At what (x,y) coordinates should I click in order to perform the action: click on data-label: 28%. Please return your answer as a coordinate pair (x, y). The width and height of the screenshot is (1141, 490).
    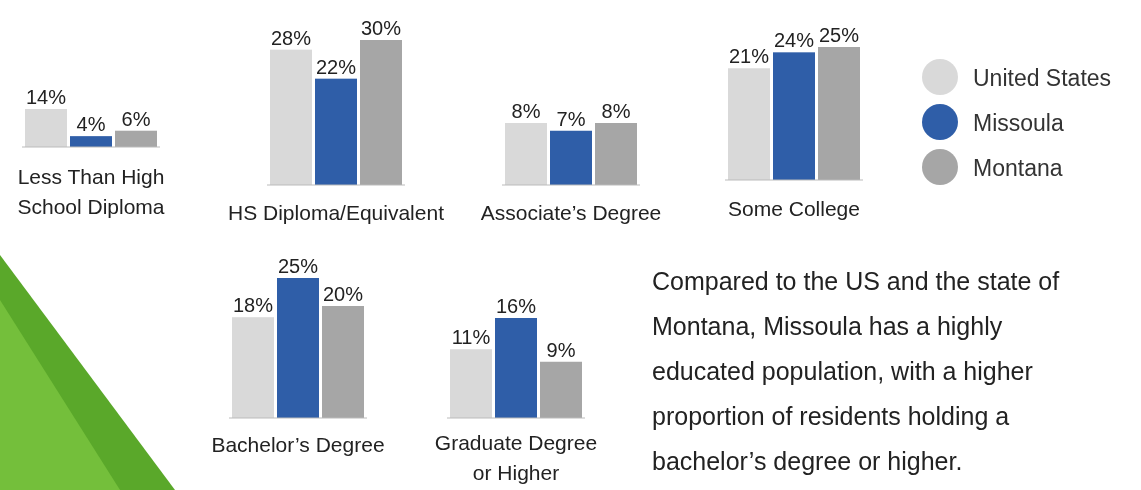
    Looking at the image, I should click on (291, 37).